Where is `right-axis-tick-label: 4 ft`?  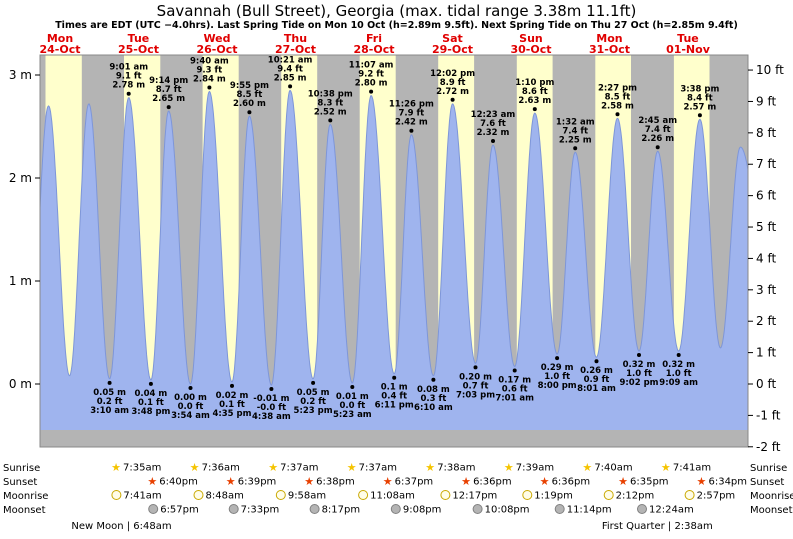 right-axis-tick-label: 4 ft is located at coordinates (766, 258).